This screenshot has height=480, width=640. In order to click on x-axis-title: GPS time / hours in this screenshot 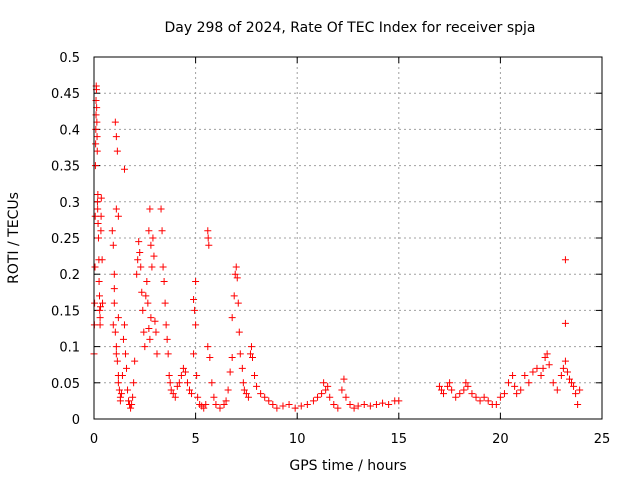, I will do `click(347, 466)`.